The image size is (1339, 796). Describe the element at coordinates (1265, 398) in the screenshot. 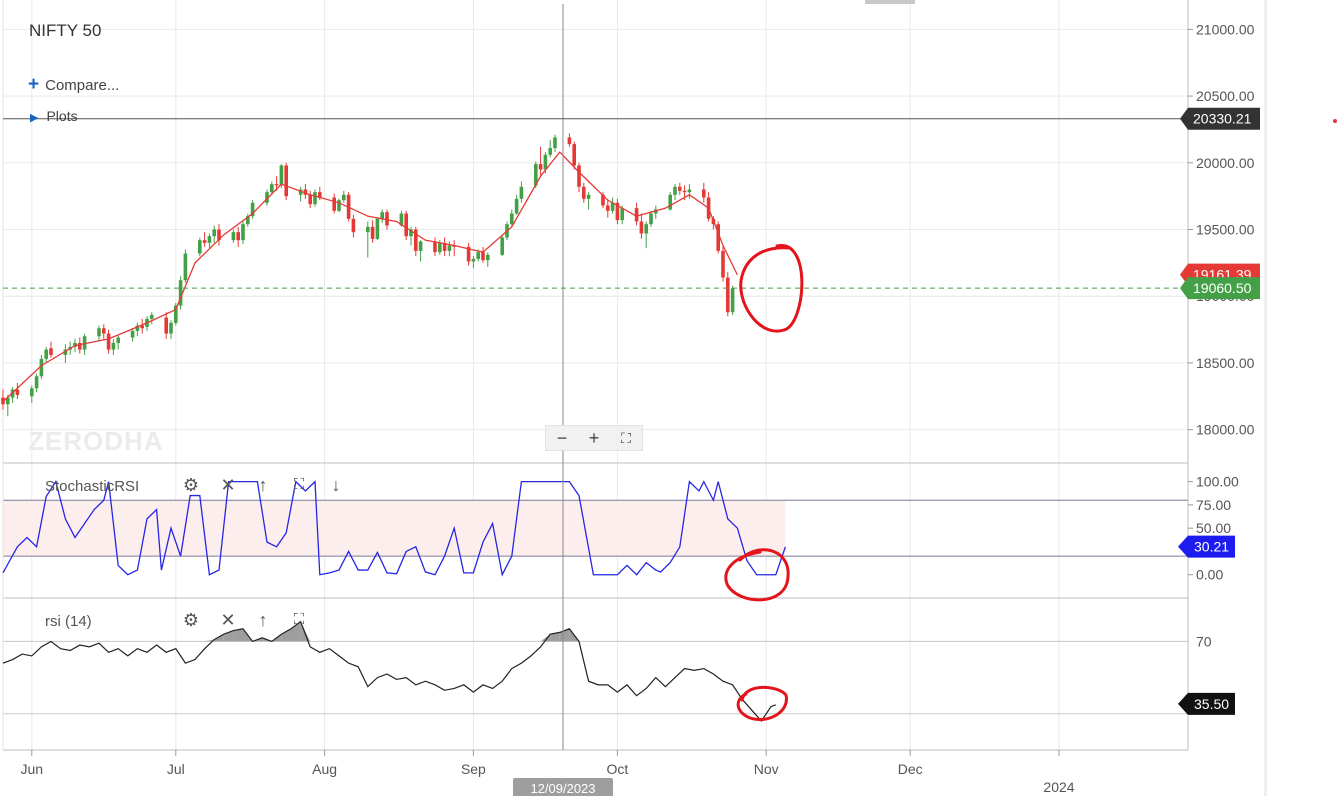

I see `vertical-scrollbar` at that location.